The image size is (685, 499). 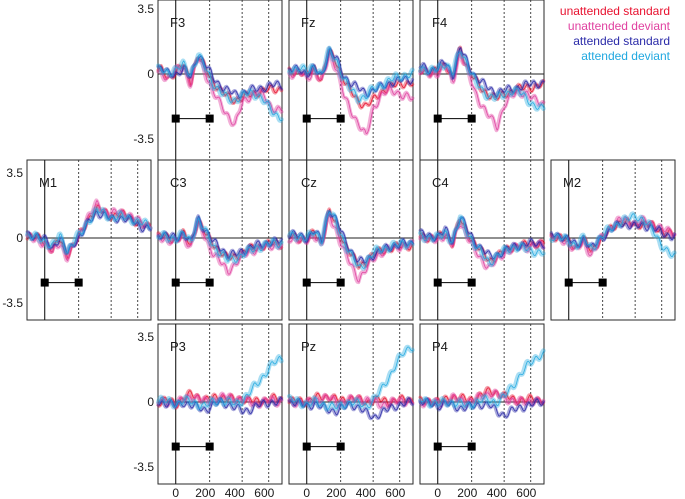 I want to click on x-tick-label-p3-1: 200, so click(x=205, y=492).